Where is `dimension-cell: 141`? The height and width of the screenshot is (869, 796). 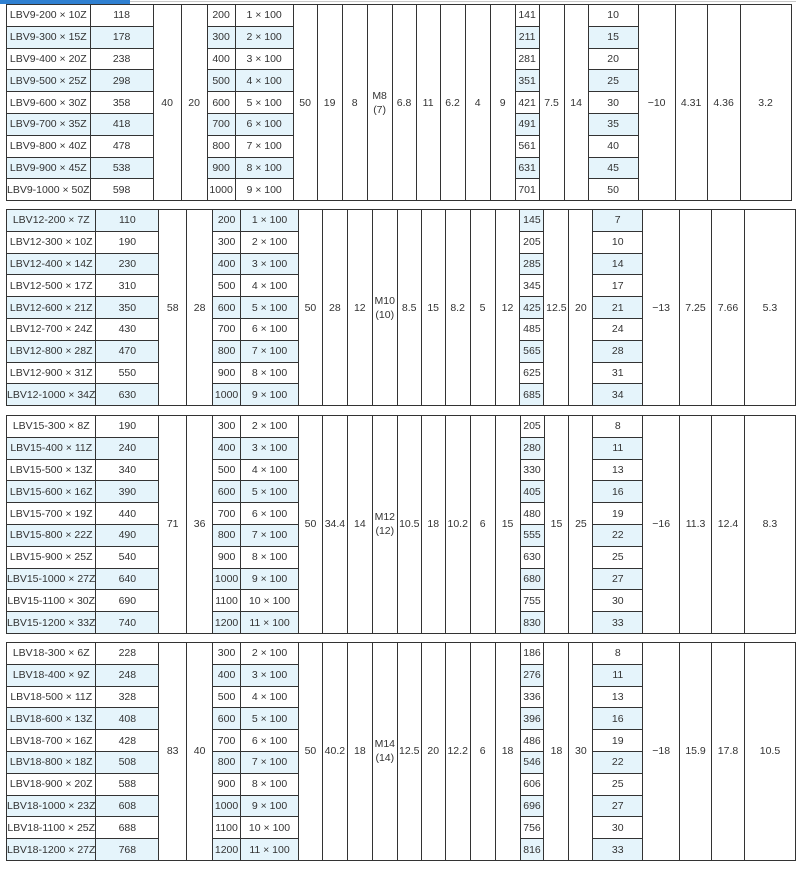
dimension-cell: 141 is located at coordinates (527, 15).